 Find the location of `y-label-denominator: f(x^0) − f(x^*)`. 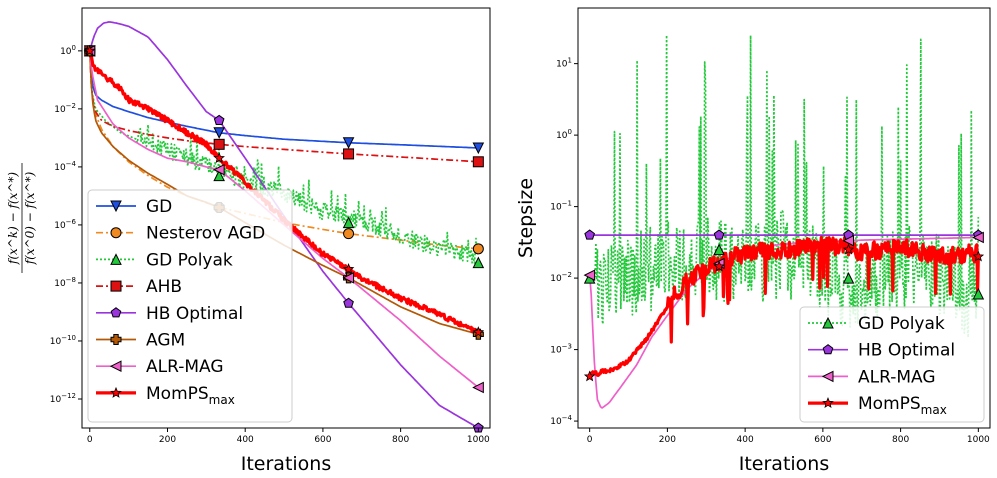

y-label-denominator: f(x^0) − f(x^*) is located at coordinates (30, 218).